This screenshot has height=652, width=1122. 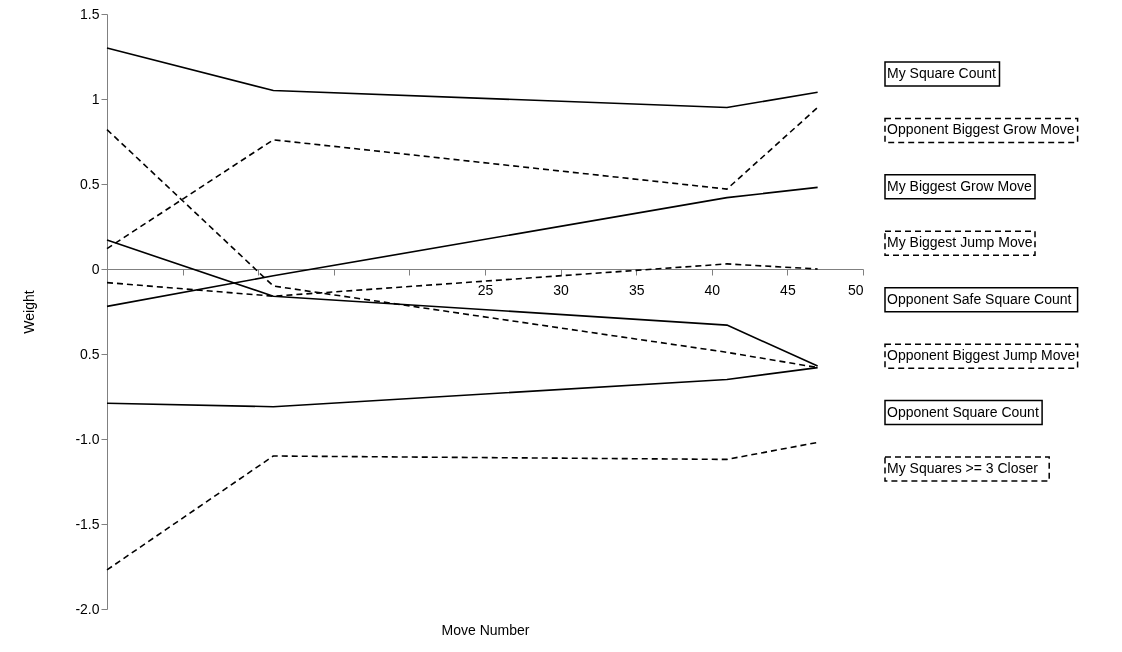 I want to click on x-tick-label: 25, so click(x=485, y=289).